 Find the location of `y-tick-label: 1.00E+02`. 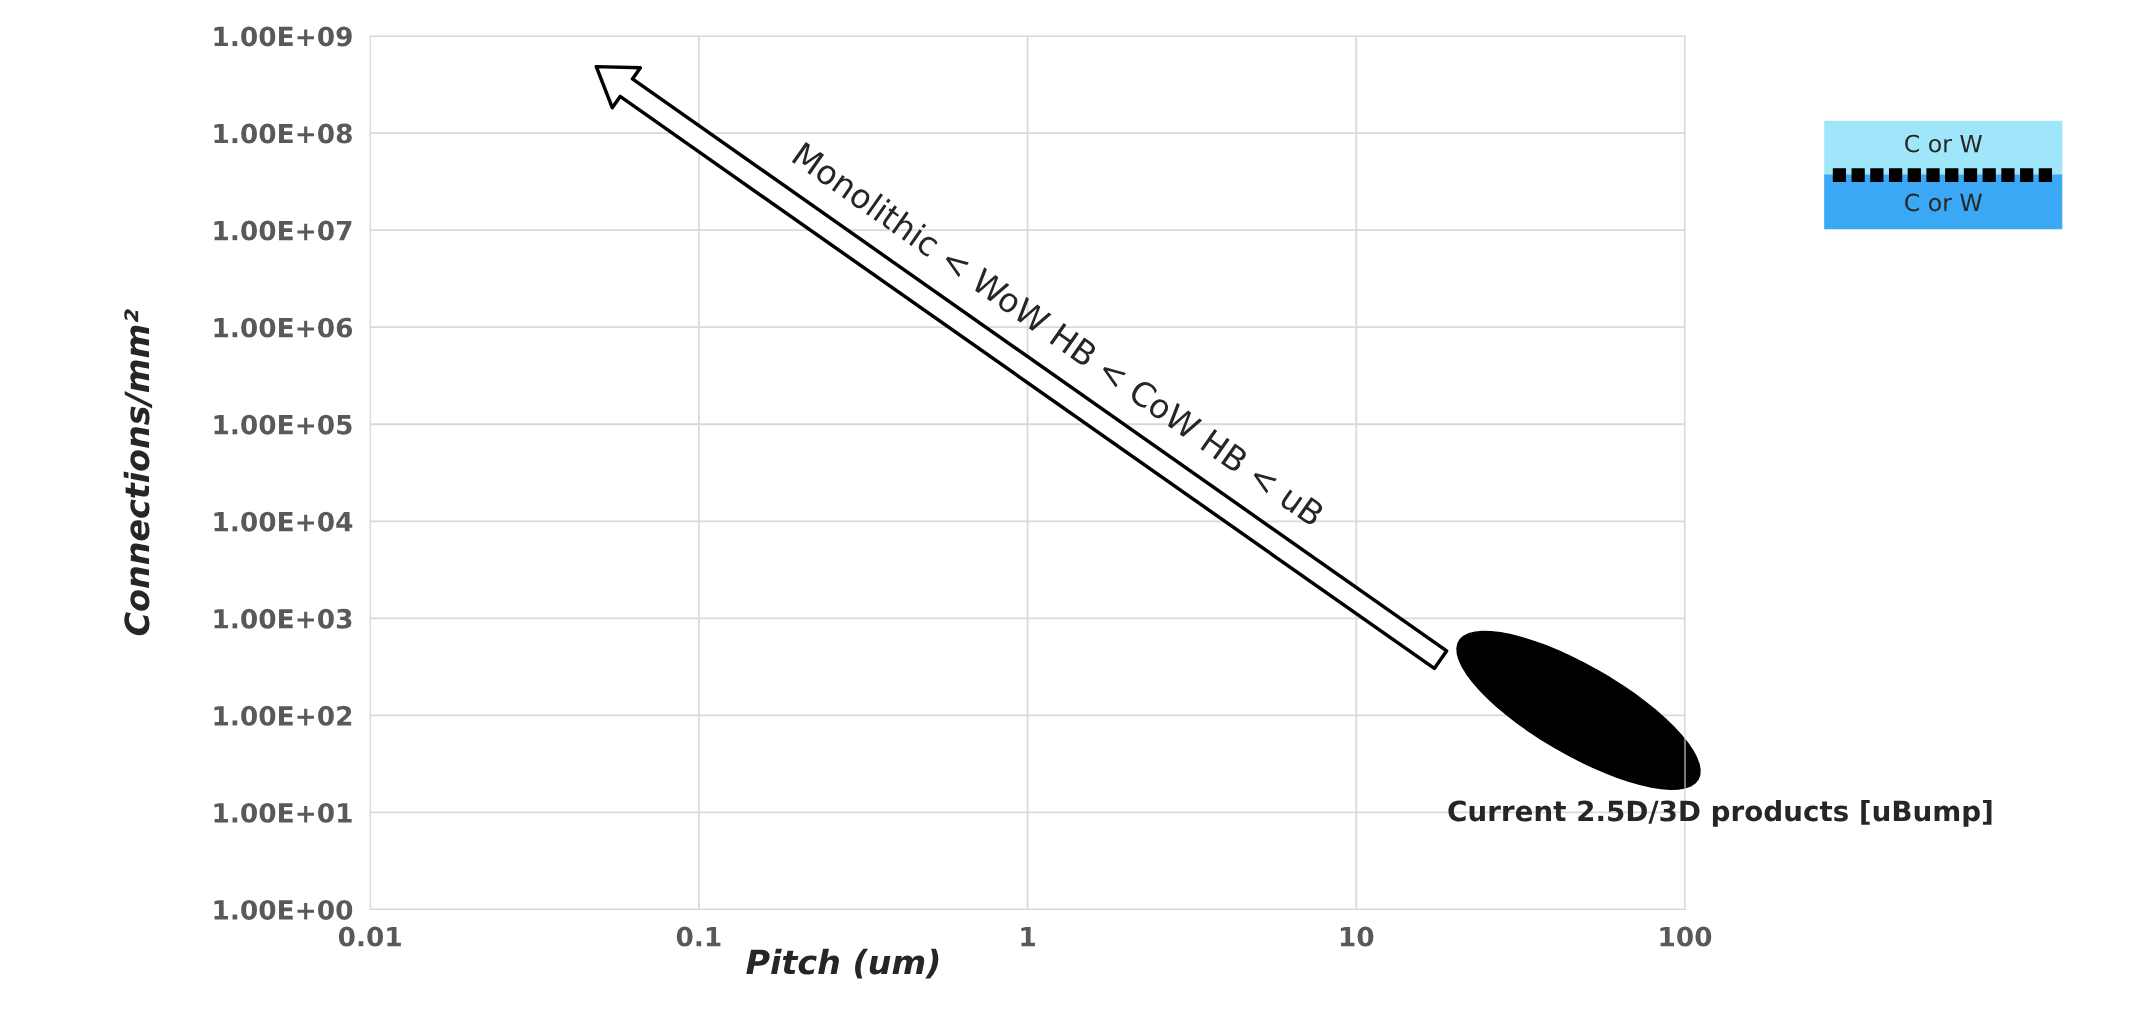

y-tick-label: 1.00E+02 is located at coordinates (283, 715).